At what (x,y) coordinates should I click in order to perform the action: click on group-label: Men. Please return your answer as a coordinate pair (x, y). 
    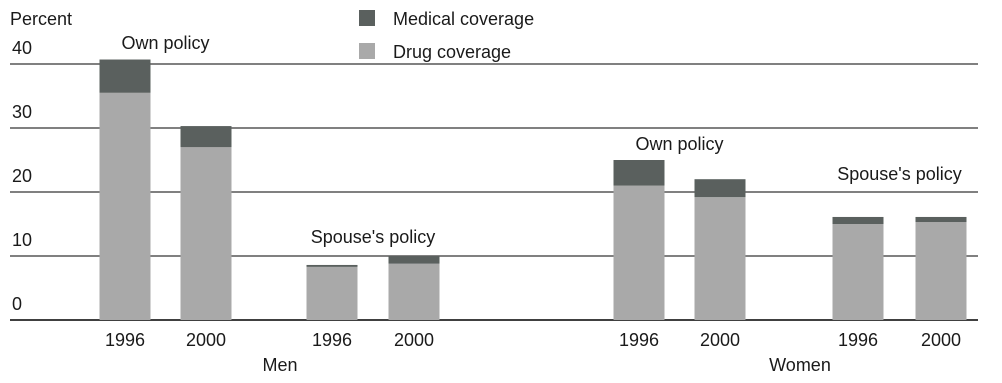
    Looking at the image, I should click on (279, 365).